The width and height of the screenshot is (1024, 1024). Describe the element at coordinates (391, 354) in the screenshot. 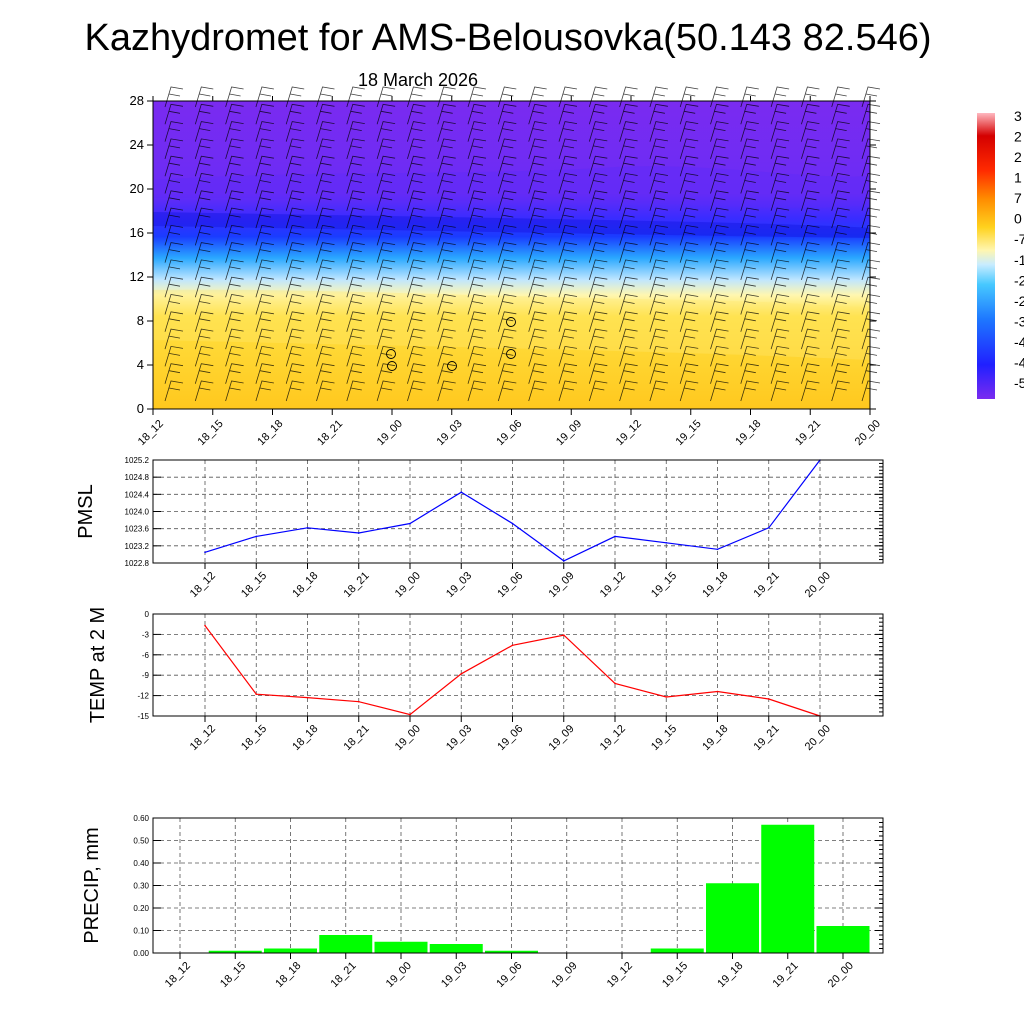

I see `calm-wind-marker` at that location.